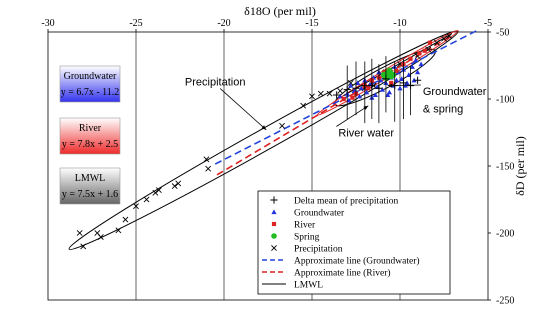 This screenshot has width=535, height=327. I want to click on legend-label: River, so click(305, 225).